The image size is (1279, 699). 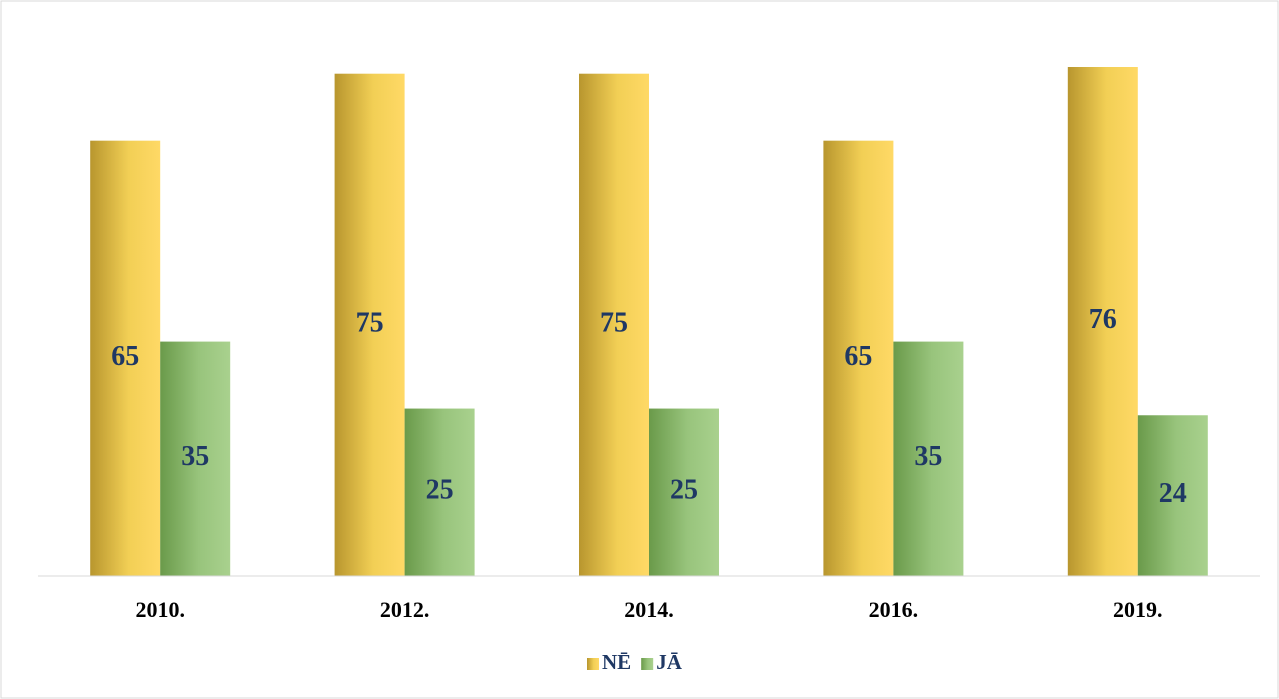 What do you see at coordinates (649, 609) in the screenshot?
I see `x-tick-label: 2014.` at bounding box center [649, 609].